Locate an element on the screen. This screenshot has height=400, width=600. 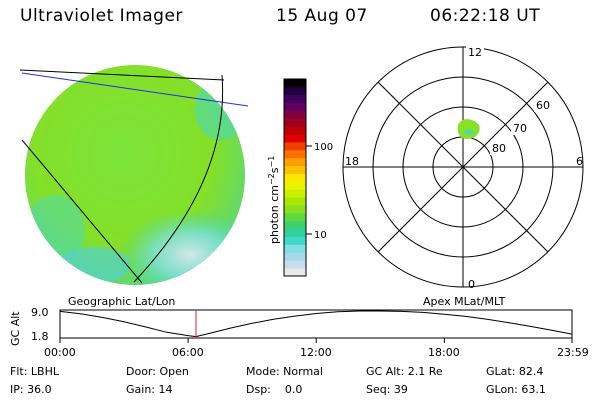
colorbar-label-100: 100 is located at coordinates (323, 147).